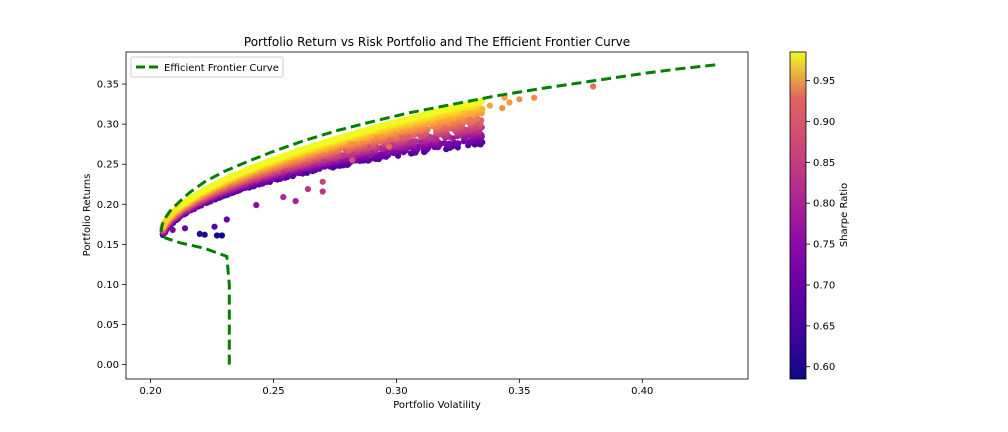  I want to click on x-tick-label: 0.20, so click(150, 391).